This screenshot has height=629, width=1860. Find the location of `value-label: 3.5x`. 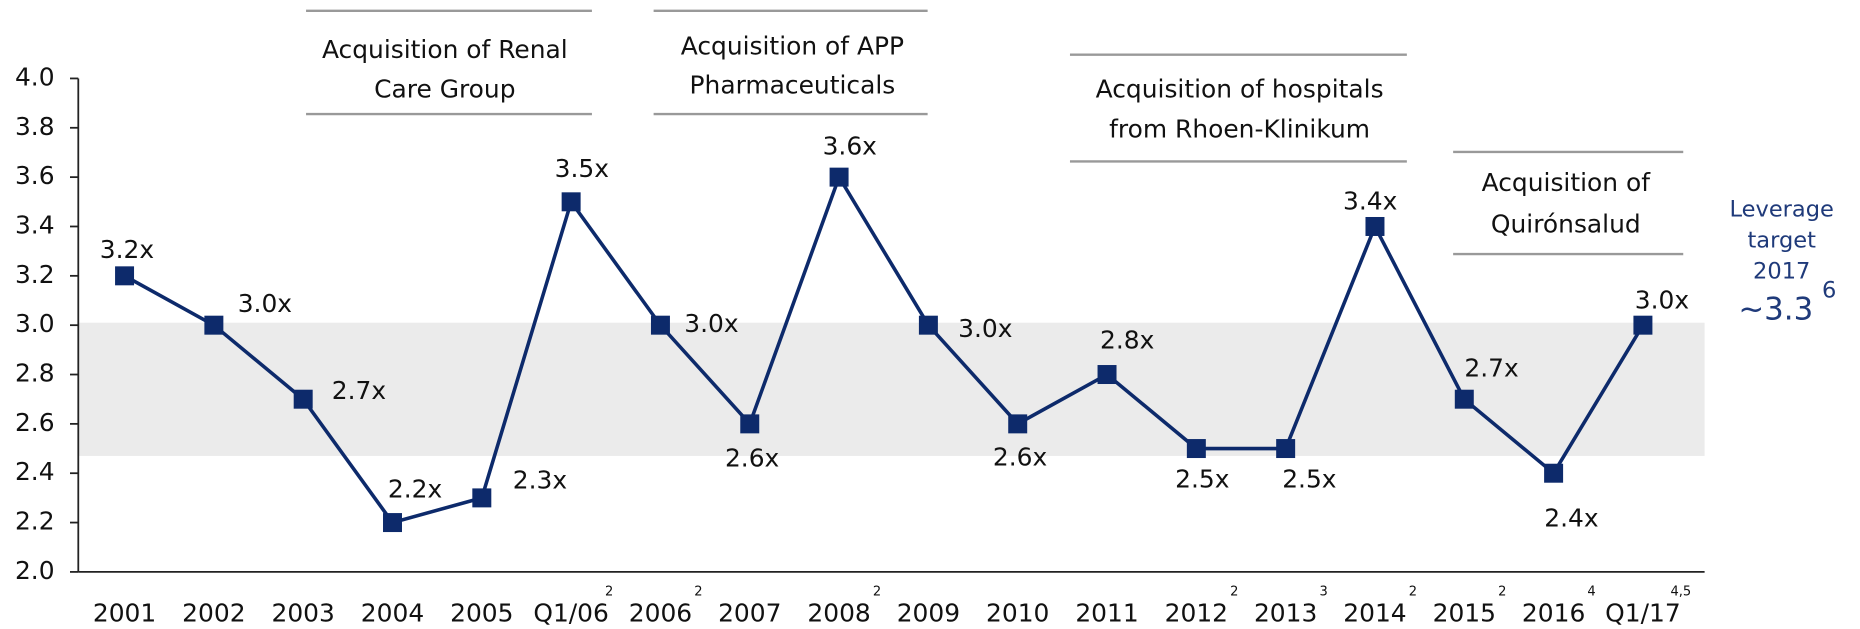

value-label: 3.5x is located at coordinates (582, 168).